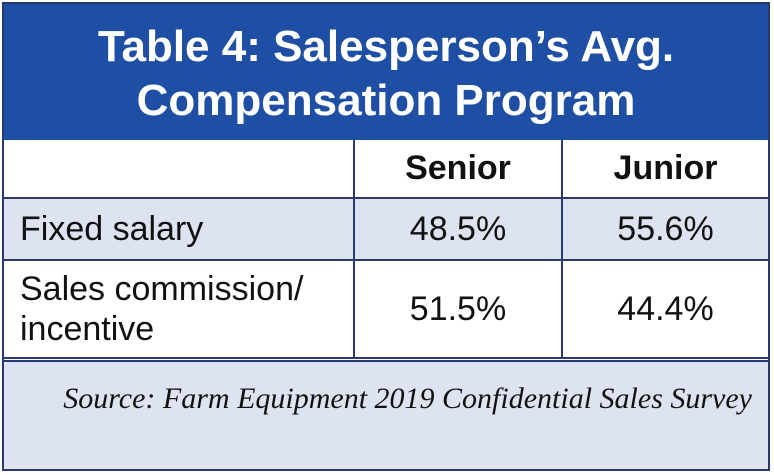 Image resolution: width=774 pixels, height=475 pixels. I want to click on table-title-line-2: Compensation Program, so click(386, 100).